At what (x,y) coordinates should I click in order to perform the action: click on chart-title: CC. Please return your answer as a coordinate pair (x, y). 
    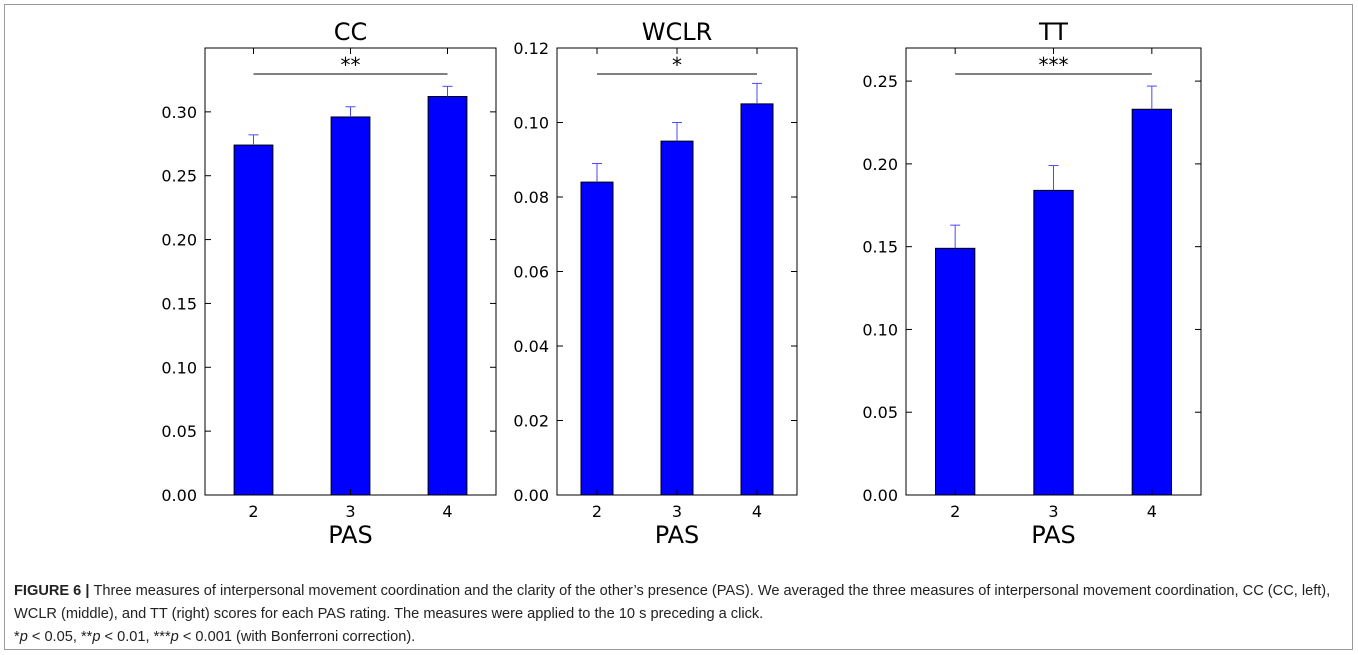
    Looking at the image, I should click on (351, 32).